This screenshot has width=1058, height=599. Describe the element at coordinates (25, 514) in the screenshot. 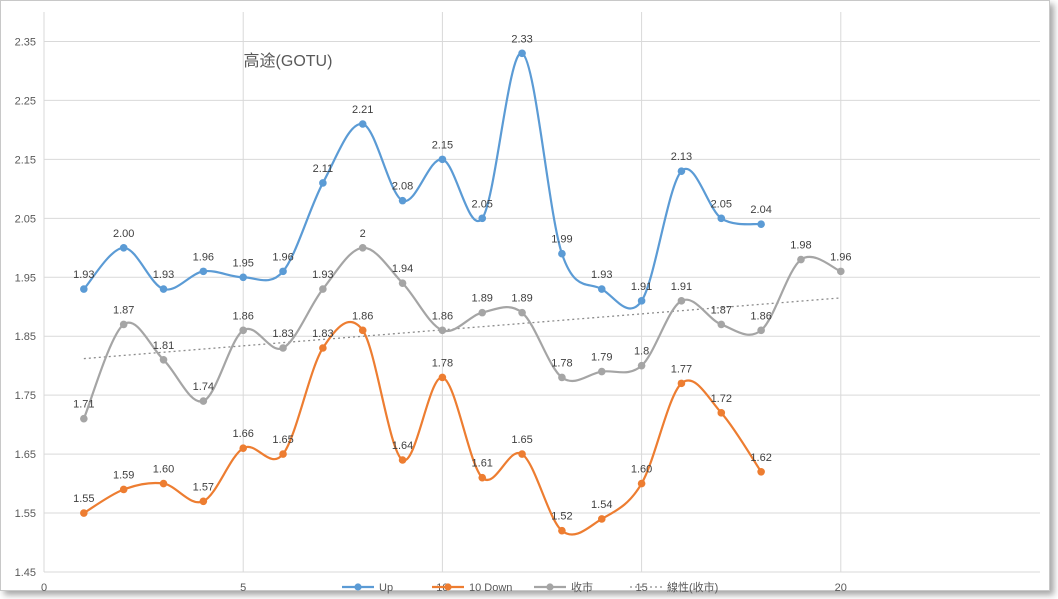

I see `y-tick-label: 1.55` at that location.